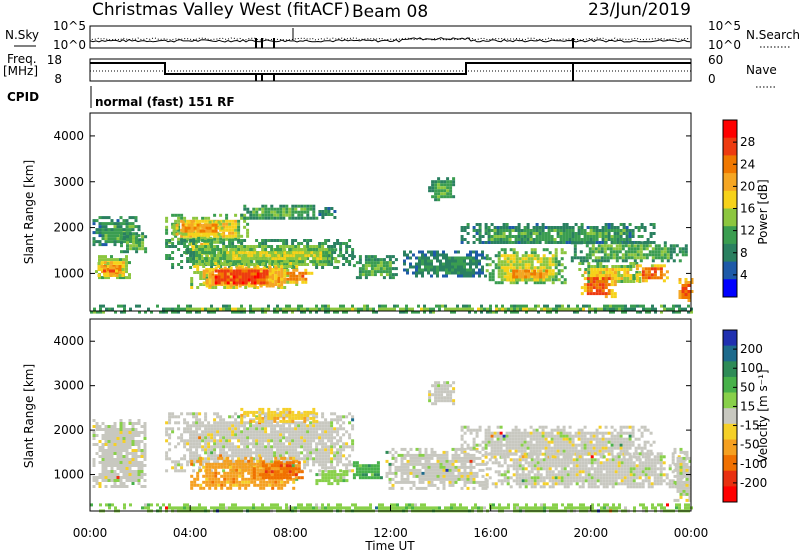 This screenshot has height=554, width=800. Describe the element at coordinates (391, 309) in the screenshot. I see `power-region` at that location.